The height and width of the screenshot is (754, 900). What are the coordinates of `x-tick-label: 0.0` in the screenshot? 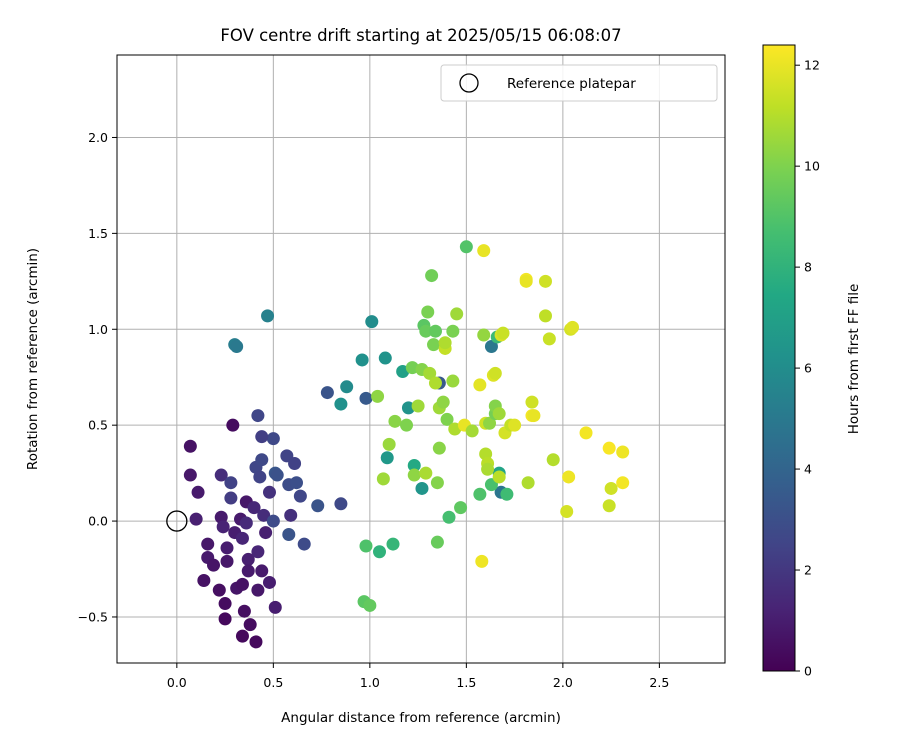 It's located at (177, 682).